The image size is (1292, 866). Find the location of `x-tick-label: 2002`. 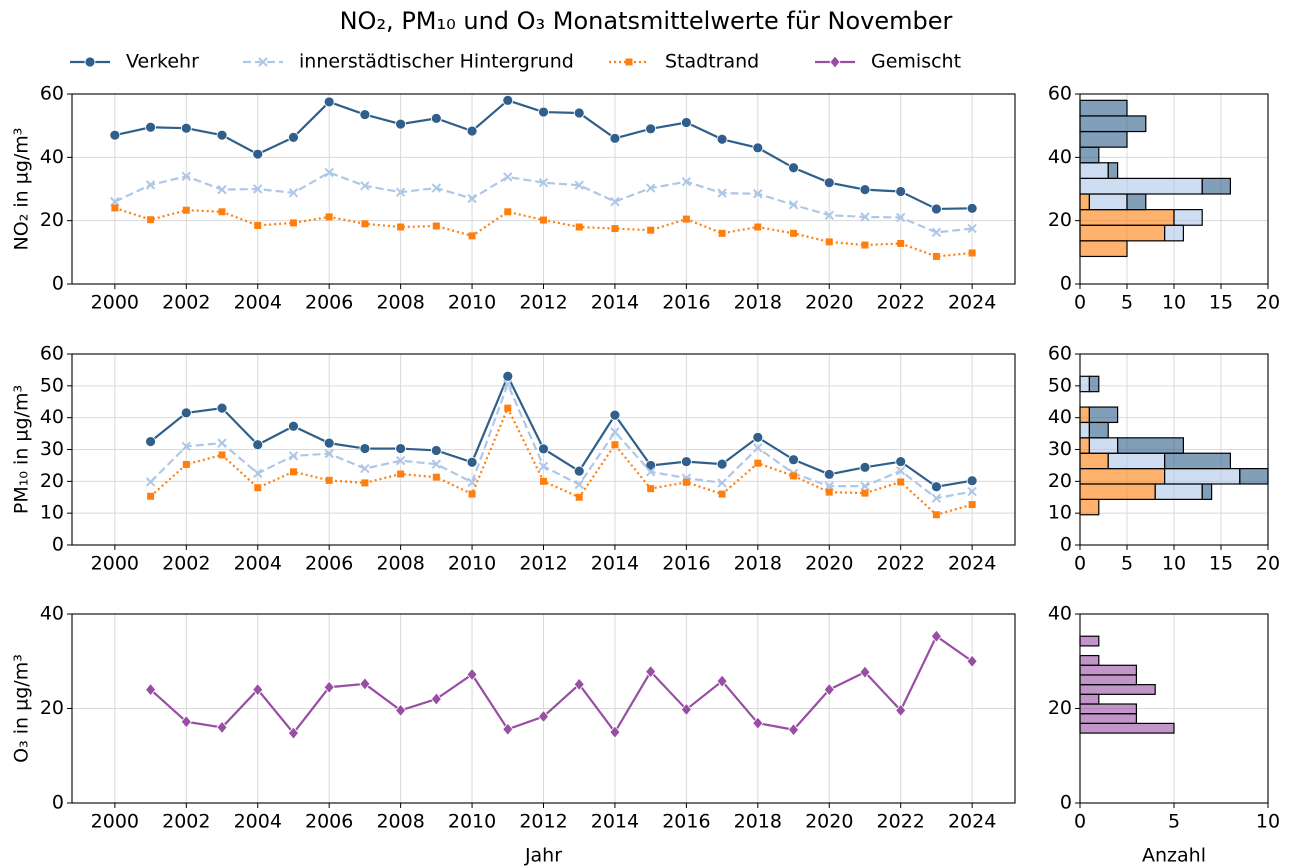

x-tick-label: 2002 is located at coordinates (186, 564).